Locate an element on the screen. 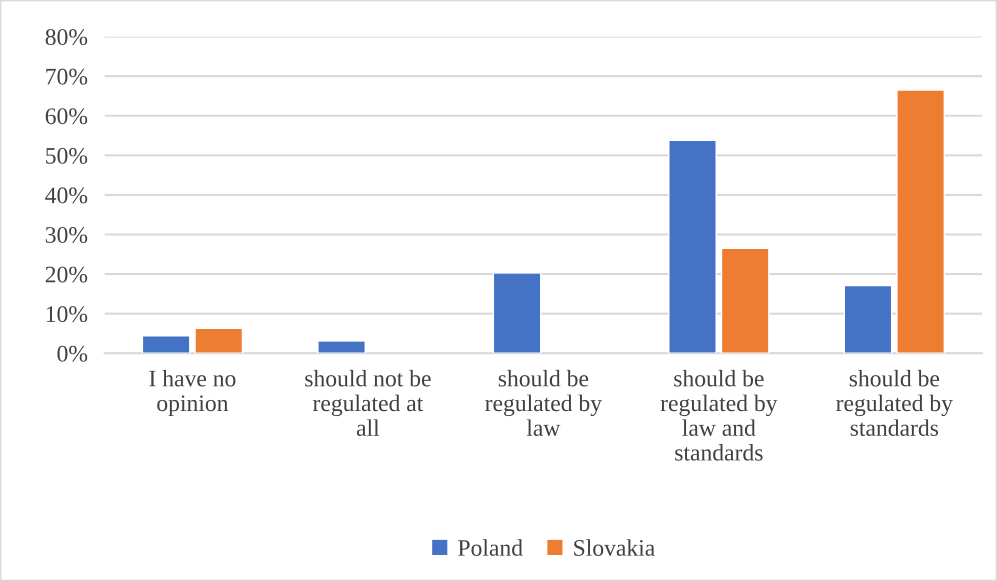 This screenshot has height=581, width=997. x-tick-label: should not be regulated at all is located at coordinates (368, 403).